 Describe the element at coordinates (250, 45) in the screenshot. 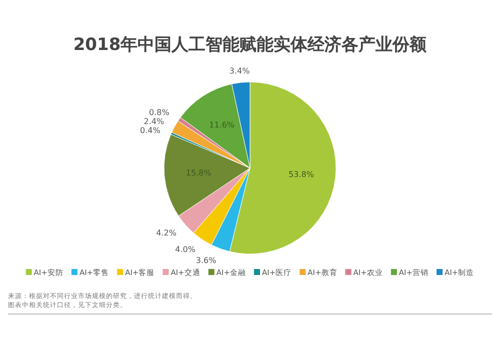

I see `chart-title: 2018年中国人工智能赋能实体经济各产业份额` at that location.